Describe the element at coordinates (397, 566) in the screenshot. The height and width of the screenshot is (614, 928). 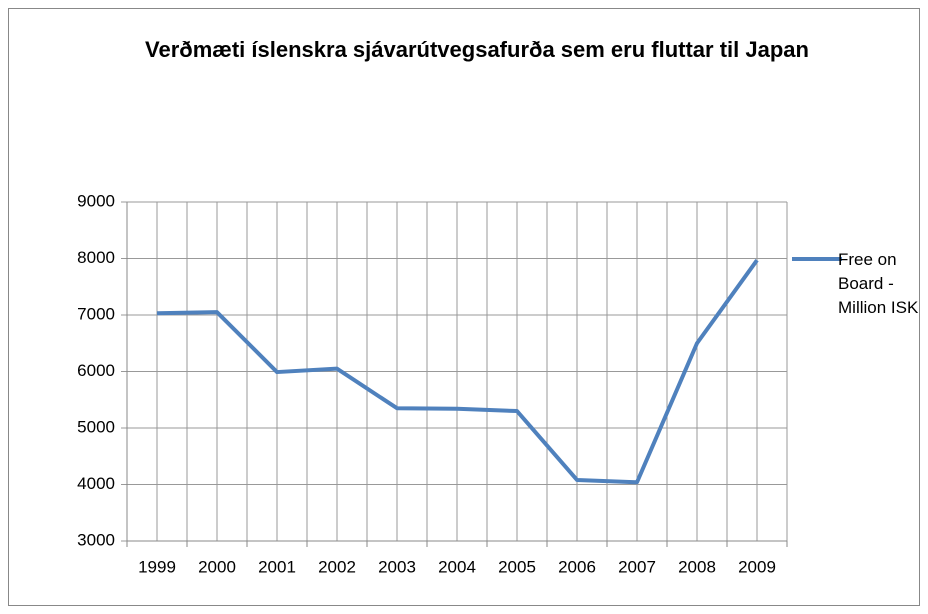
I see `x-tick-label: 2003` at that location.